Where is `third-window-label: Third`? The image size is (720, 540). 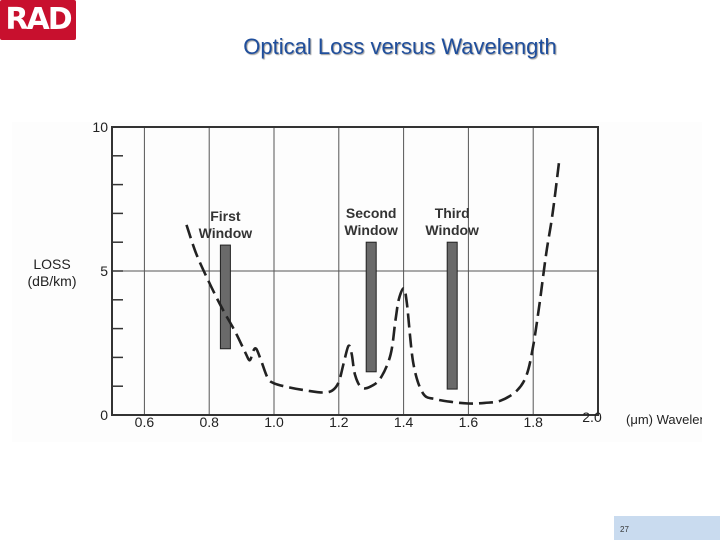
third-window-label: Third is located at coordinates (452, 213).